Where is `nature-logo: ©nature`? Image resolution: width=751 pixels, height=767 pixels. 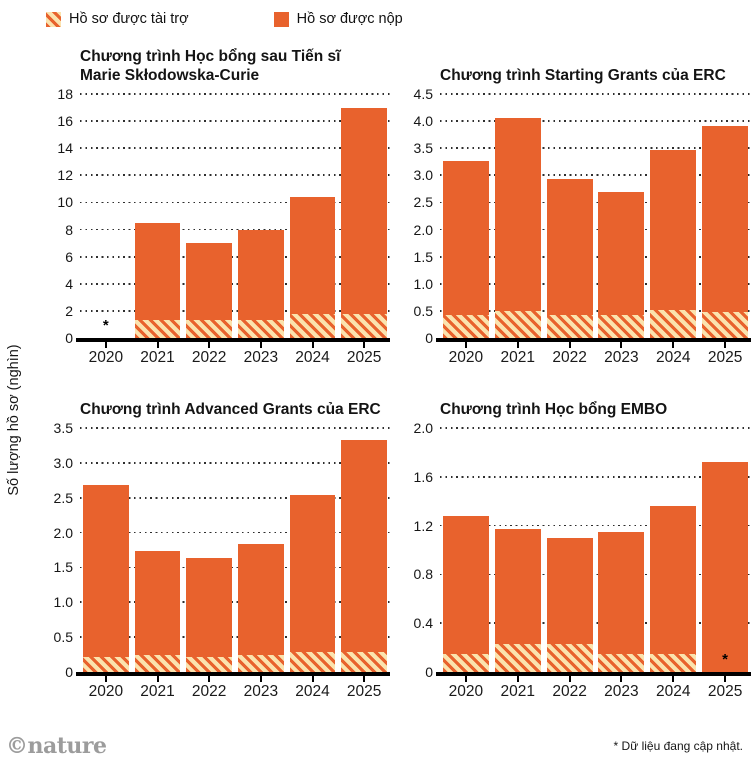
nature-logo: ©nature is located at coordinates (56, 746).